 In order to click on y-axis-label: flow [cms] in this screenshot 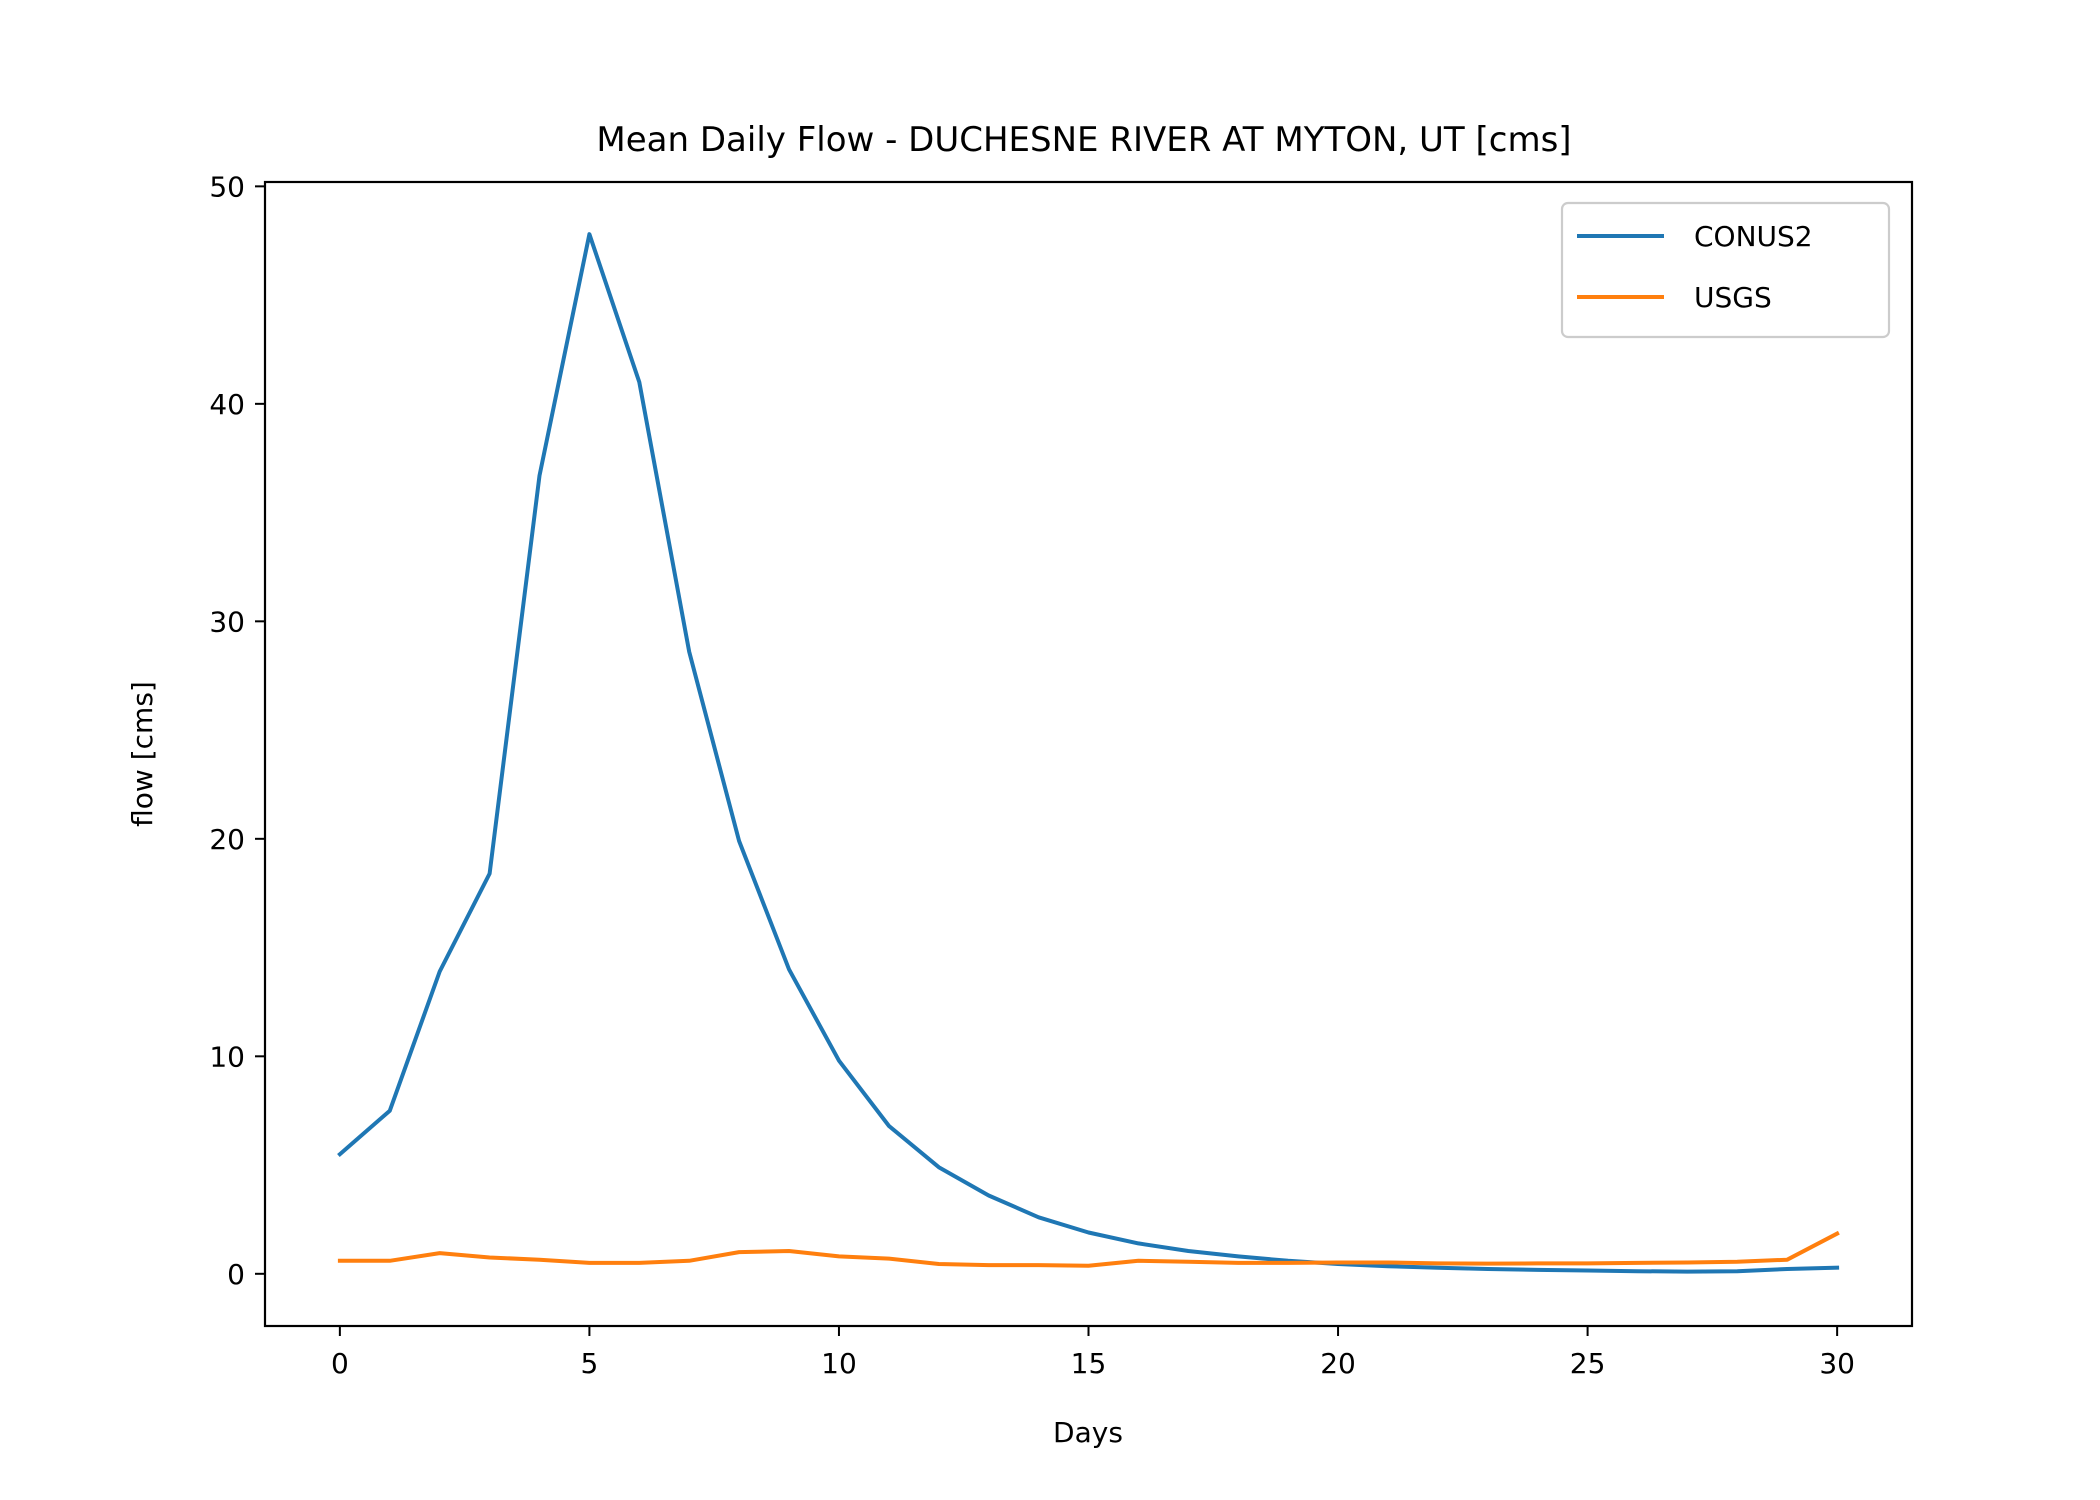, I will do `click(142, 754)`.